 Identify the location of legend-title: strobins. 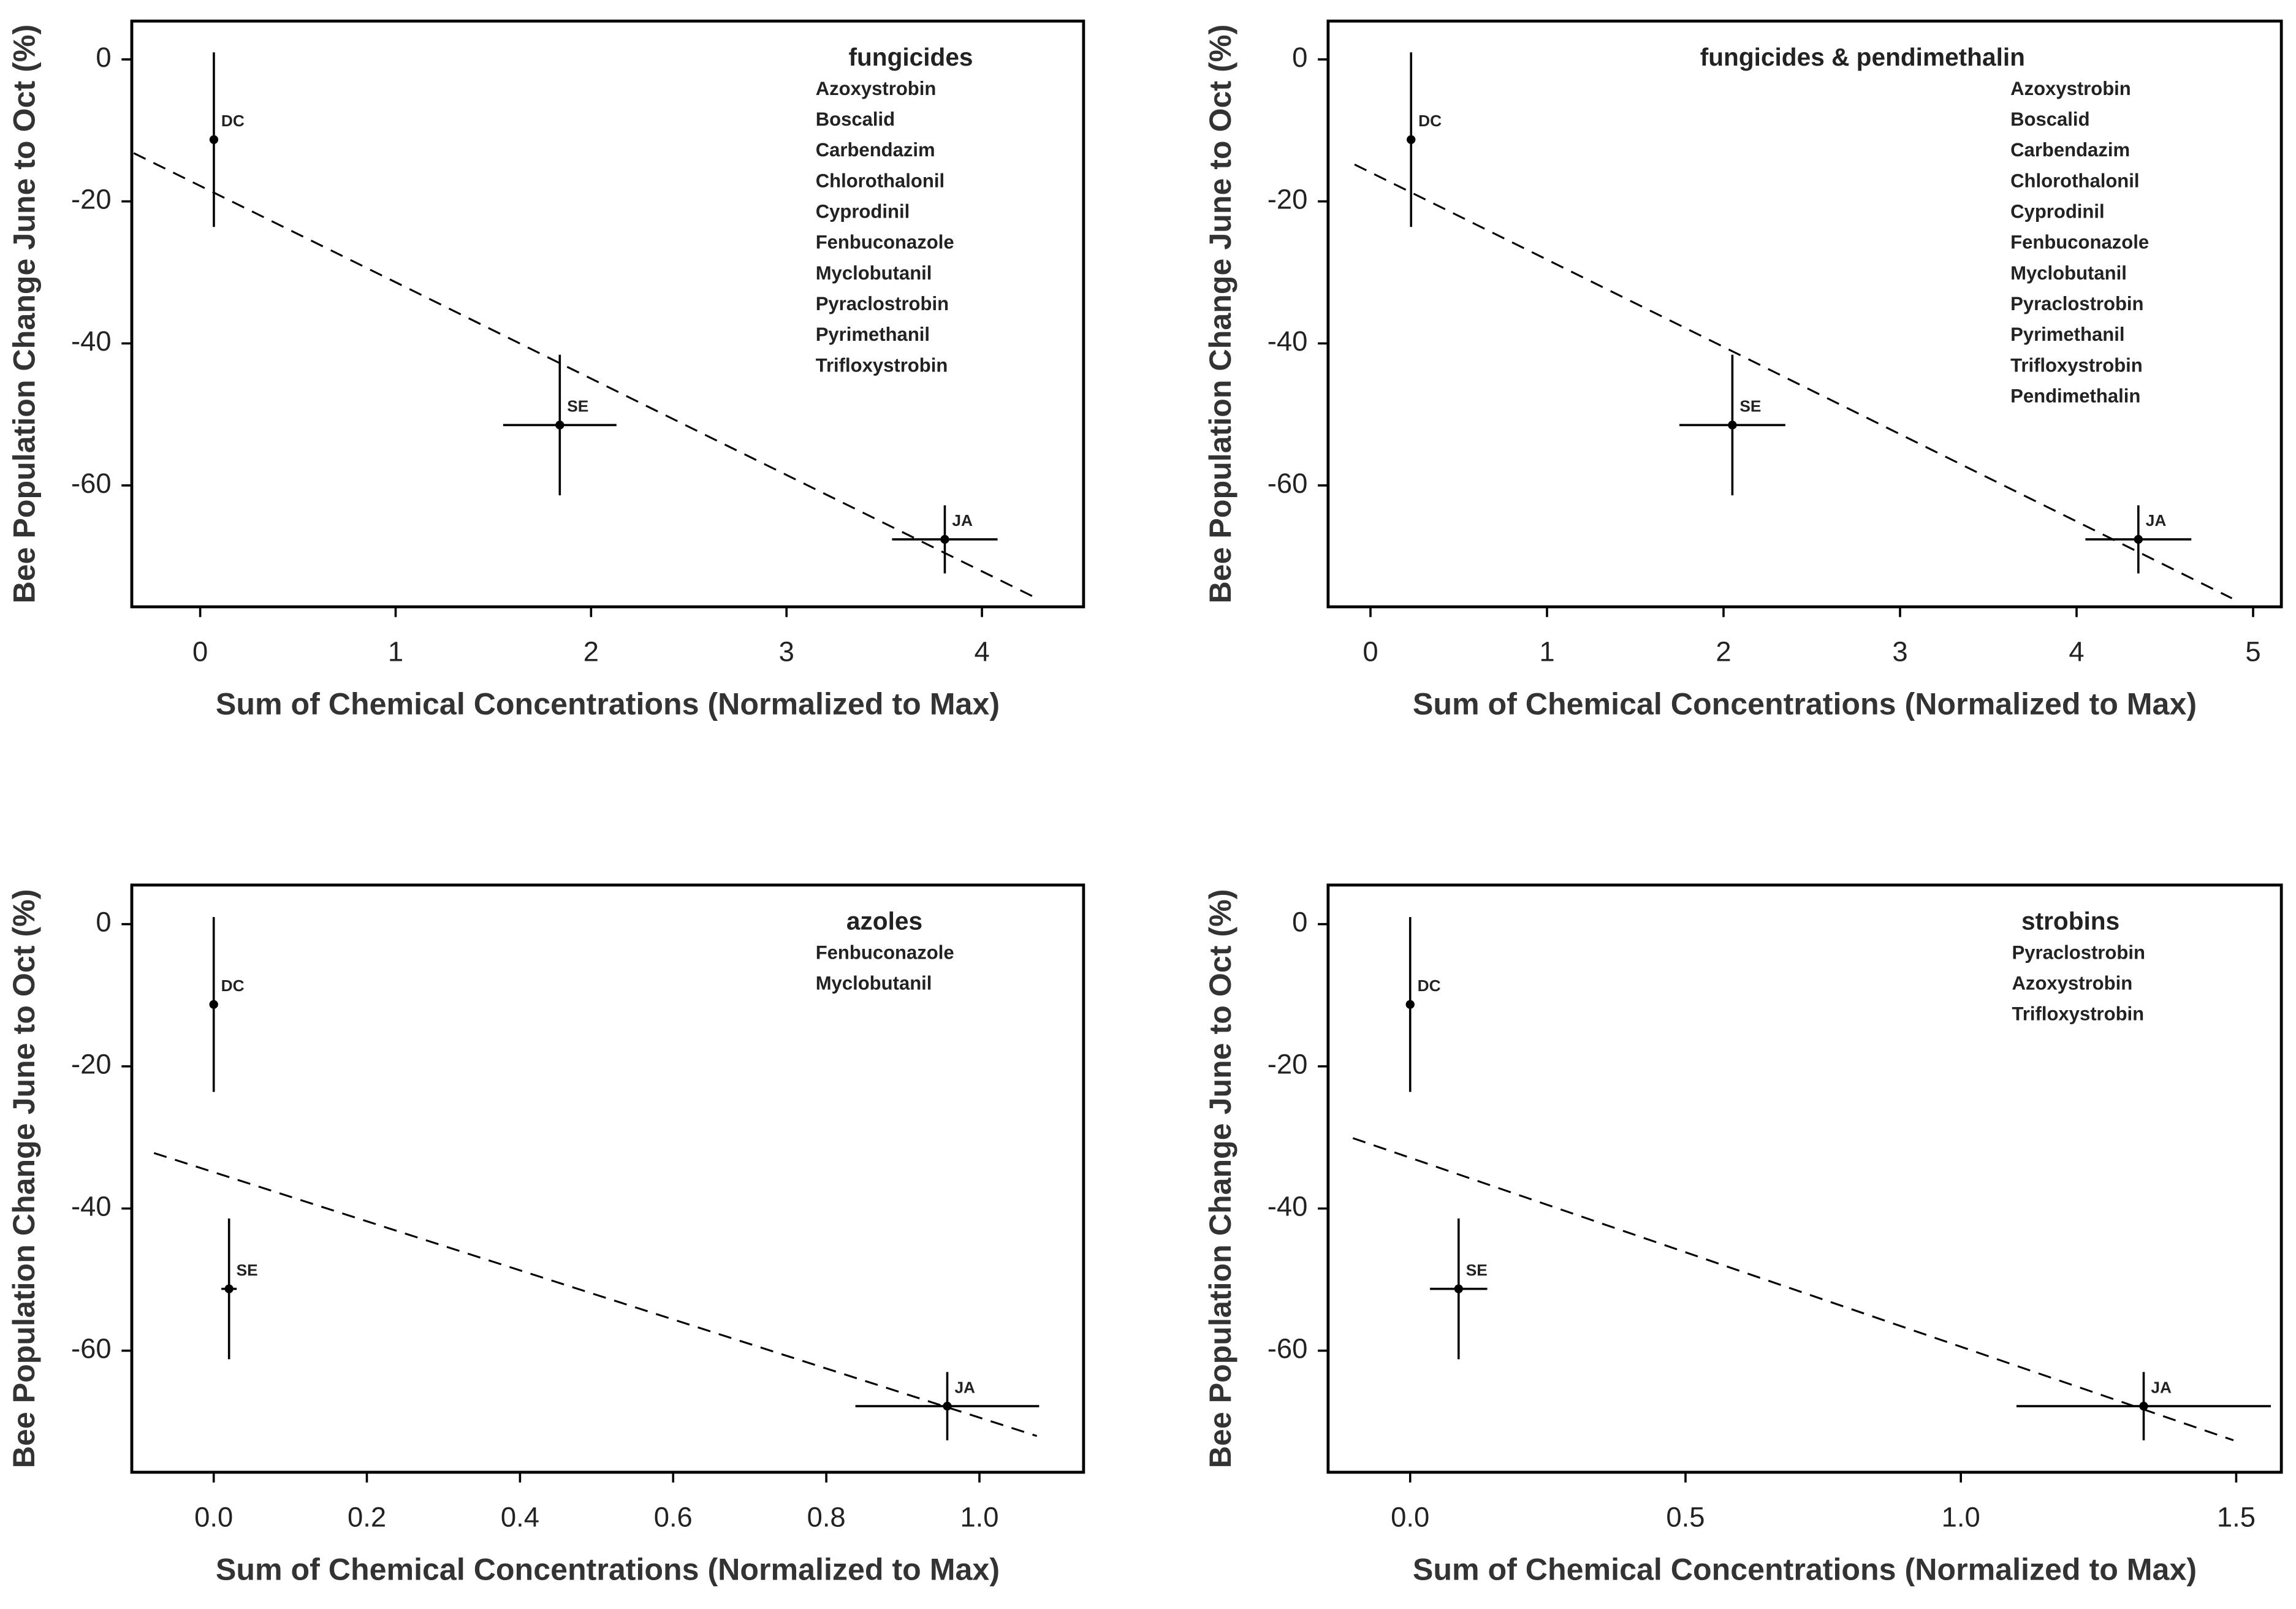
(2070, 921).